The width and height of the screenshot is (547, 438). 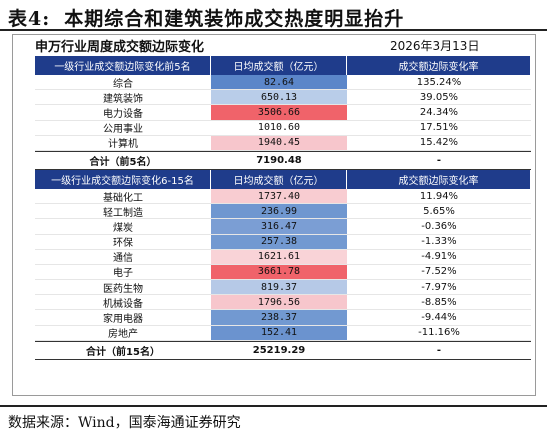 What do you see at coordinates (123, 289) in the screenshot?
I see `industry-name: 医药生物` at bounding box center [123, 289].